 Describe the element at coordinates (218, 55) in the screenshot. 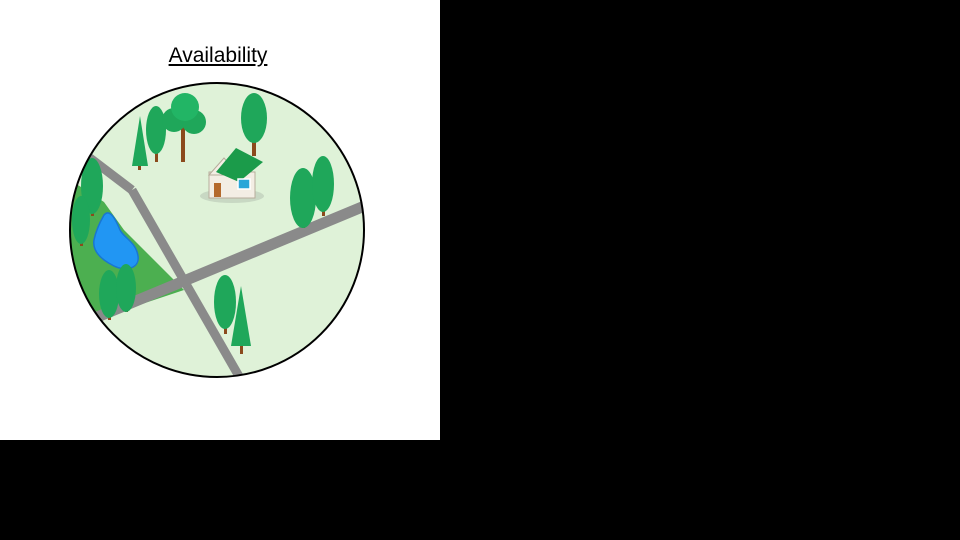

I see `panel-title: Availability` at that location.